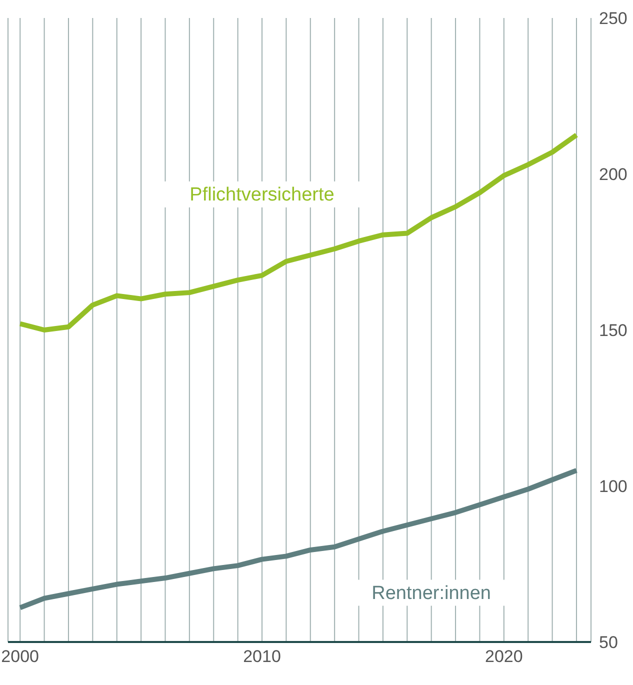  Describe the element at coordinates (262, 195) in the screenshot. I see `text: Pflichtversicherte` at that location.